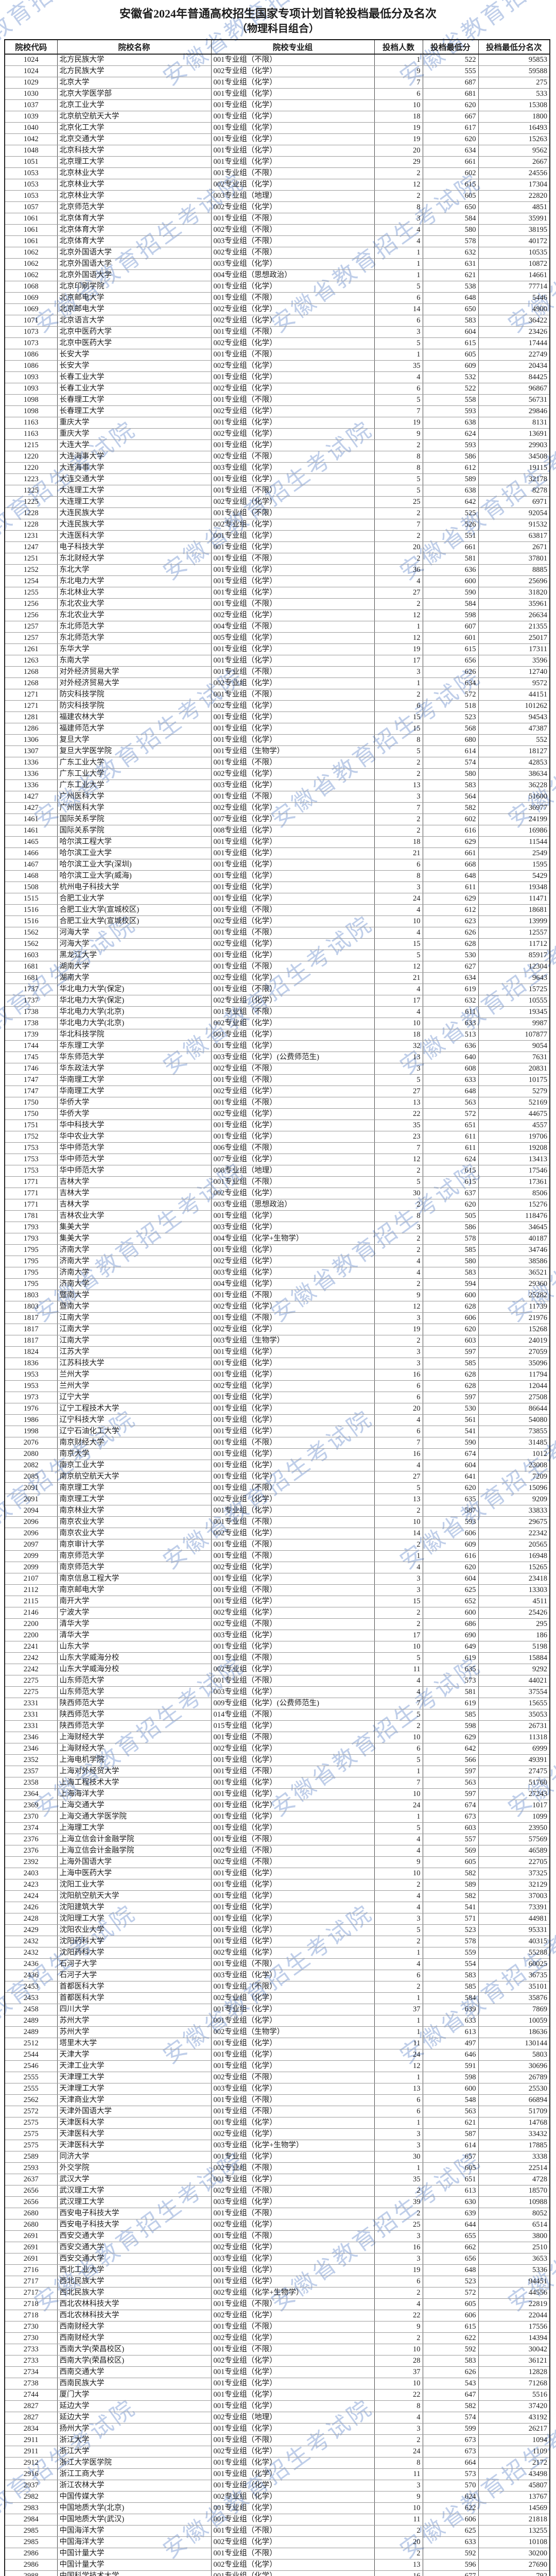 This screenshot has height=2576, width=556. Describe the element at coordinates (277, 366) in the screenshot. I see `table-row: 1086 长安大学 002专业组（化学） 35 609 20434` at that location.